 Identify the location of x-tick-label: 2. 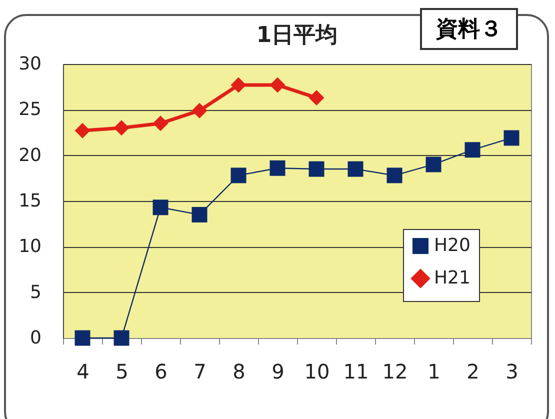
(473, 372).